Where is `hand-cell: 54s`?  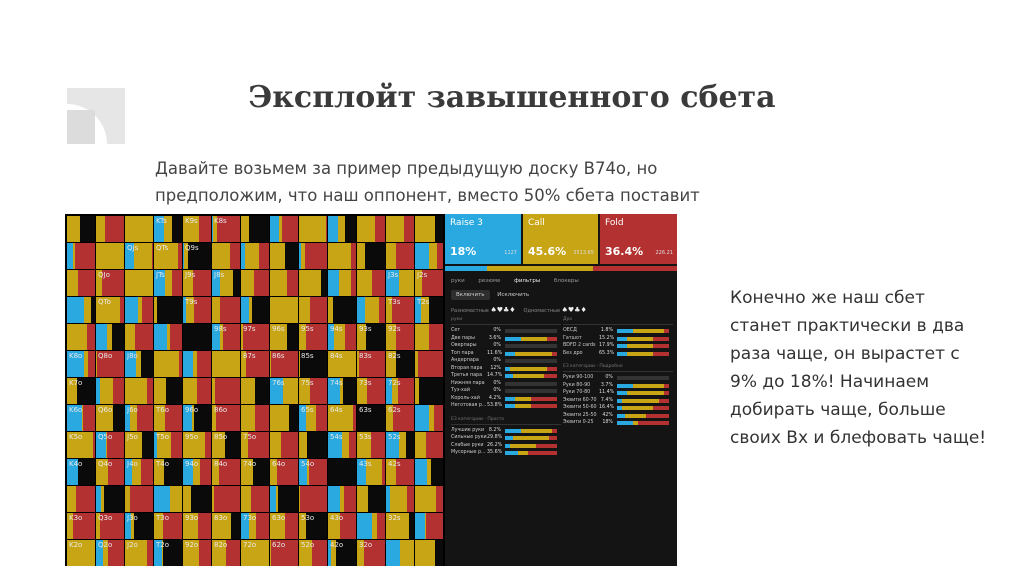
hand-cell: 54s is located at coordinates (342, 445).